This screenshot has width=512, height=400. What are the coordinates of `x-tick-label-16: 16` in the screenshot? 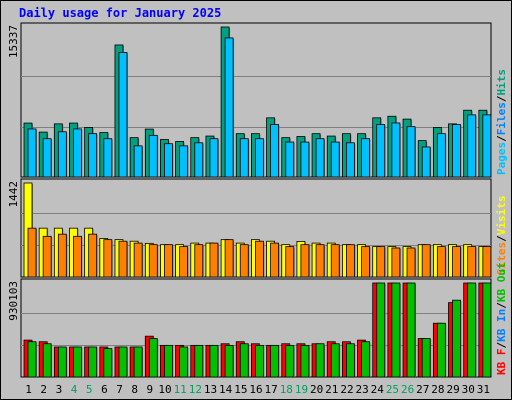 It's located at (255, 389).